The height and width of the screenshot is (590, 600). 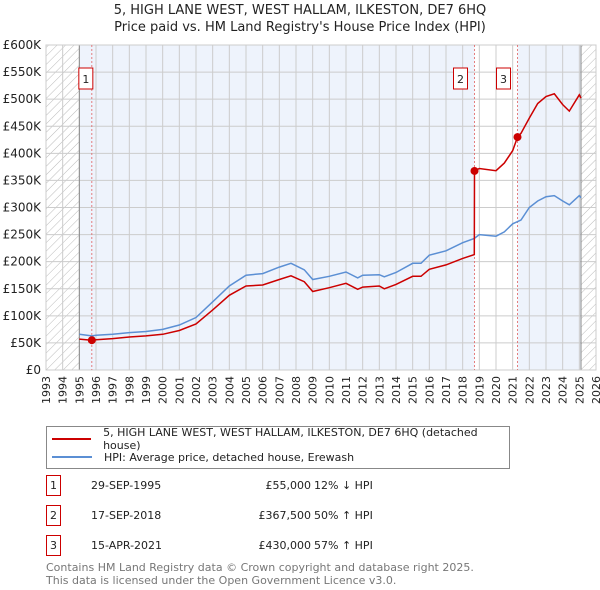 I want to click on sale-row: 2 17-SEP-2018 £367,500 50% ↑ HPI, so click(x=296, y=515).